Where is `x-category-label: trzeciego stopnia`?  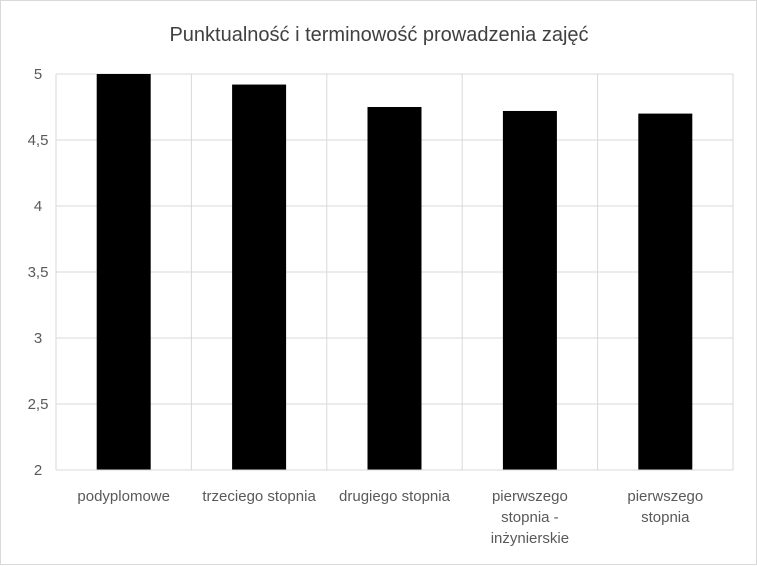 x-category-label: trzeciego stopnia is located at coordinates (259, 496).